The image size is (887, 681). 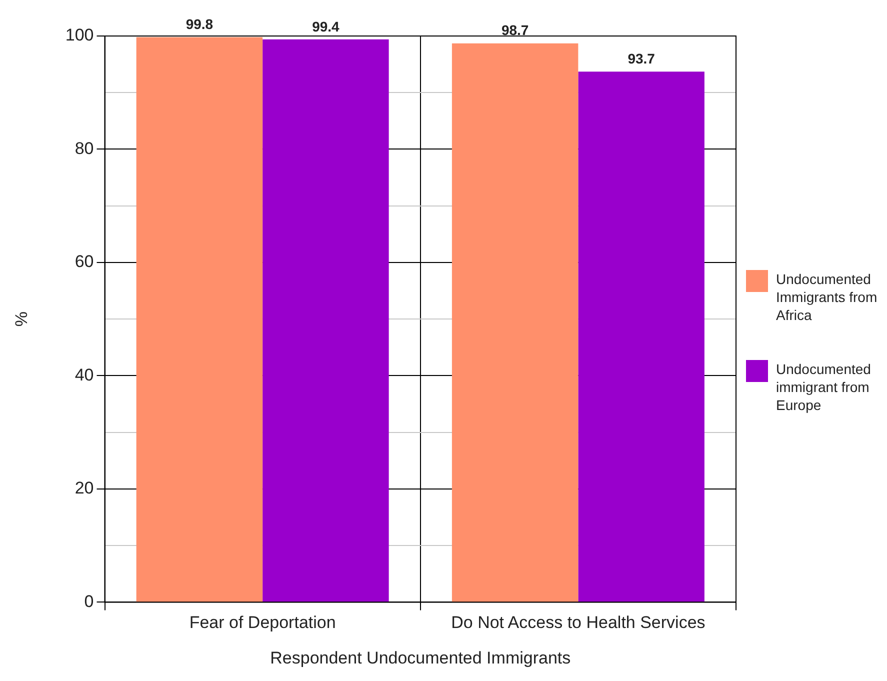 I want to click on data-label: 99.8, so click(x=200, y=24).